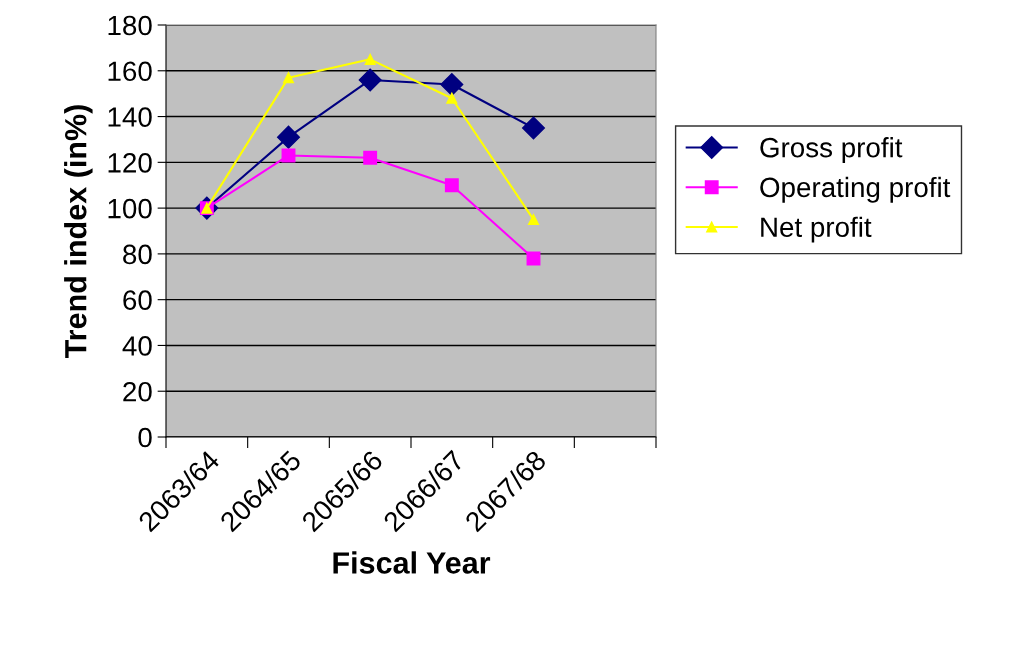 The width and height of the screenshot is (1024, 658). What do you see at coordinates (145, 437) in the screenshot?
I see `y-tick-label: 0` at bounding box center [145, 437].